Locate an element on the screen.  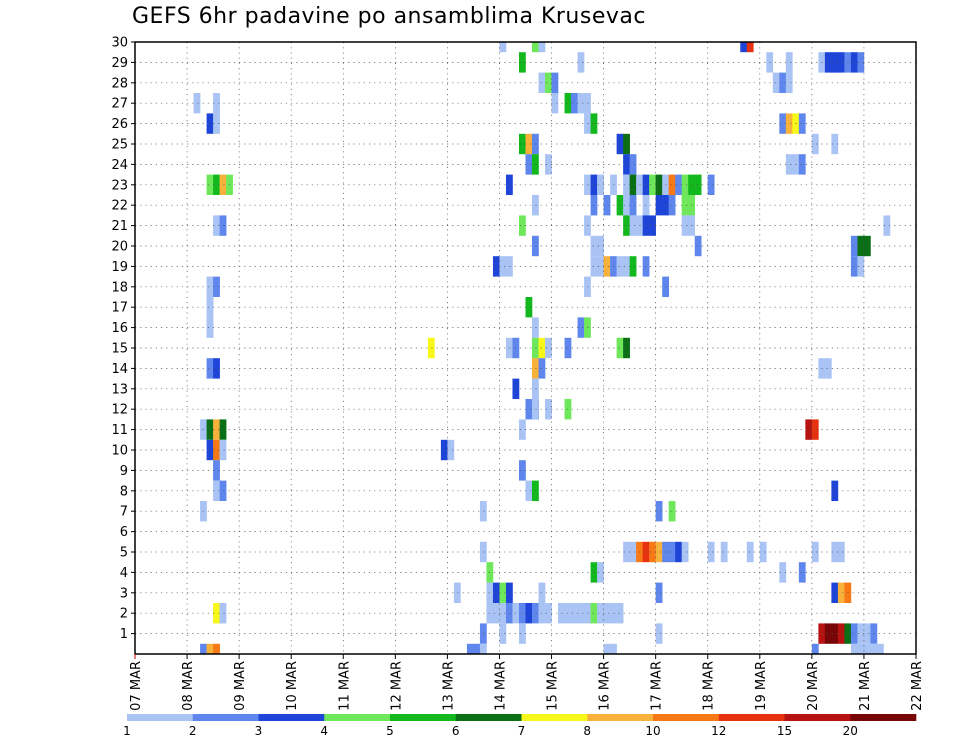
y-tick-label: 25 is located at coordinates (119, 145).